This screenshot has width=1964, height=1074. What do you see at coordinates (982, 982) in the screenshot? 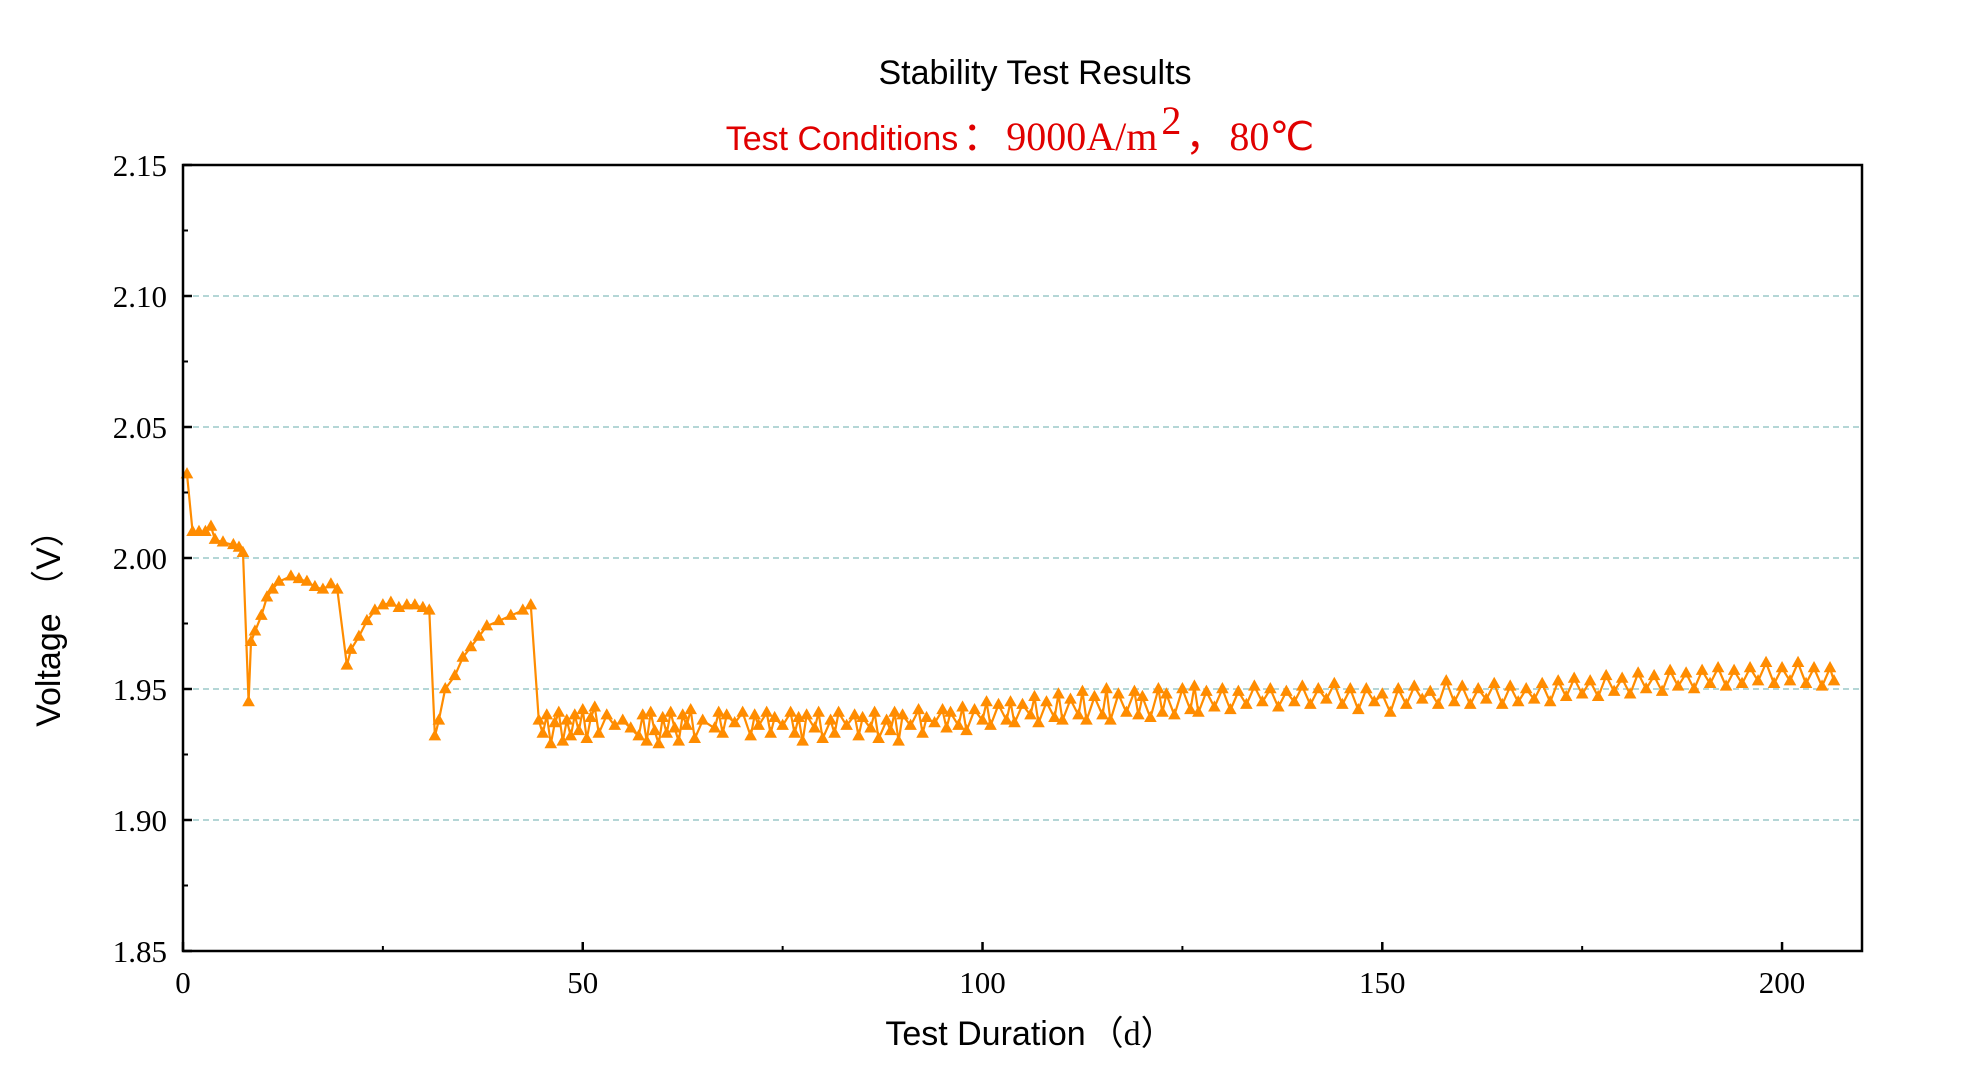
I see `x-tick-label: 100` at bounding box center [982, 982].